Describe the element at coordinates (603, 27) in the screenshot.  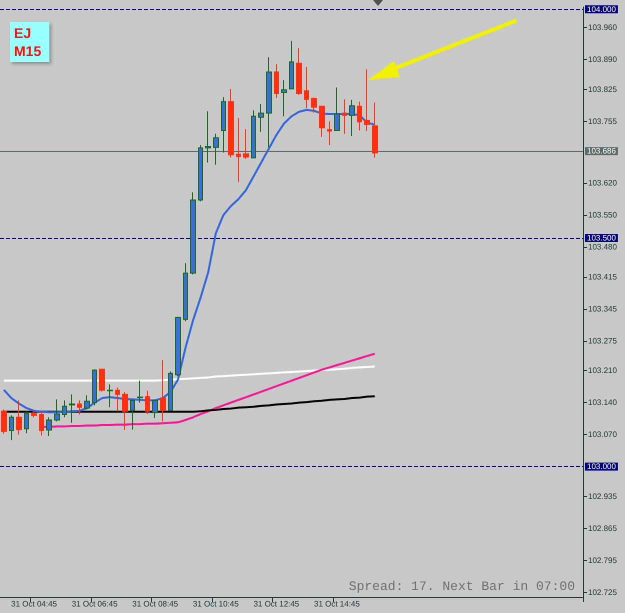
I see `y-tick-label: 103.960` at that location.